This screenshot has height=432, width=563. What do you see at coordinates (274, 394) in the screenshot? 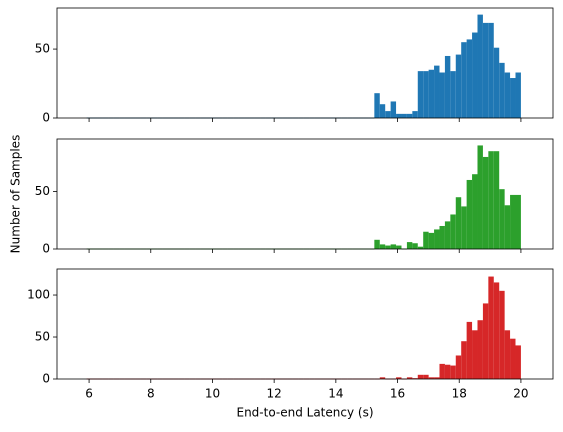
I see `x-tick-label: 12` at bounding box center [274, 394].